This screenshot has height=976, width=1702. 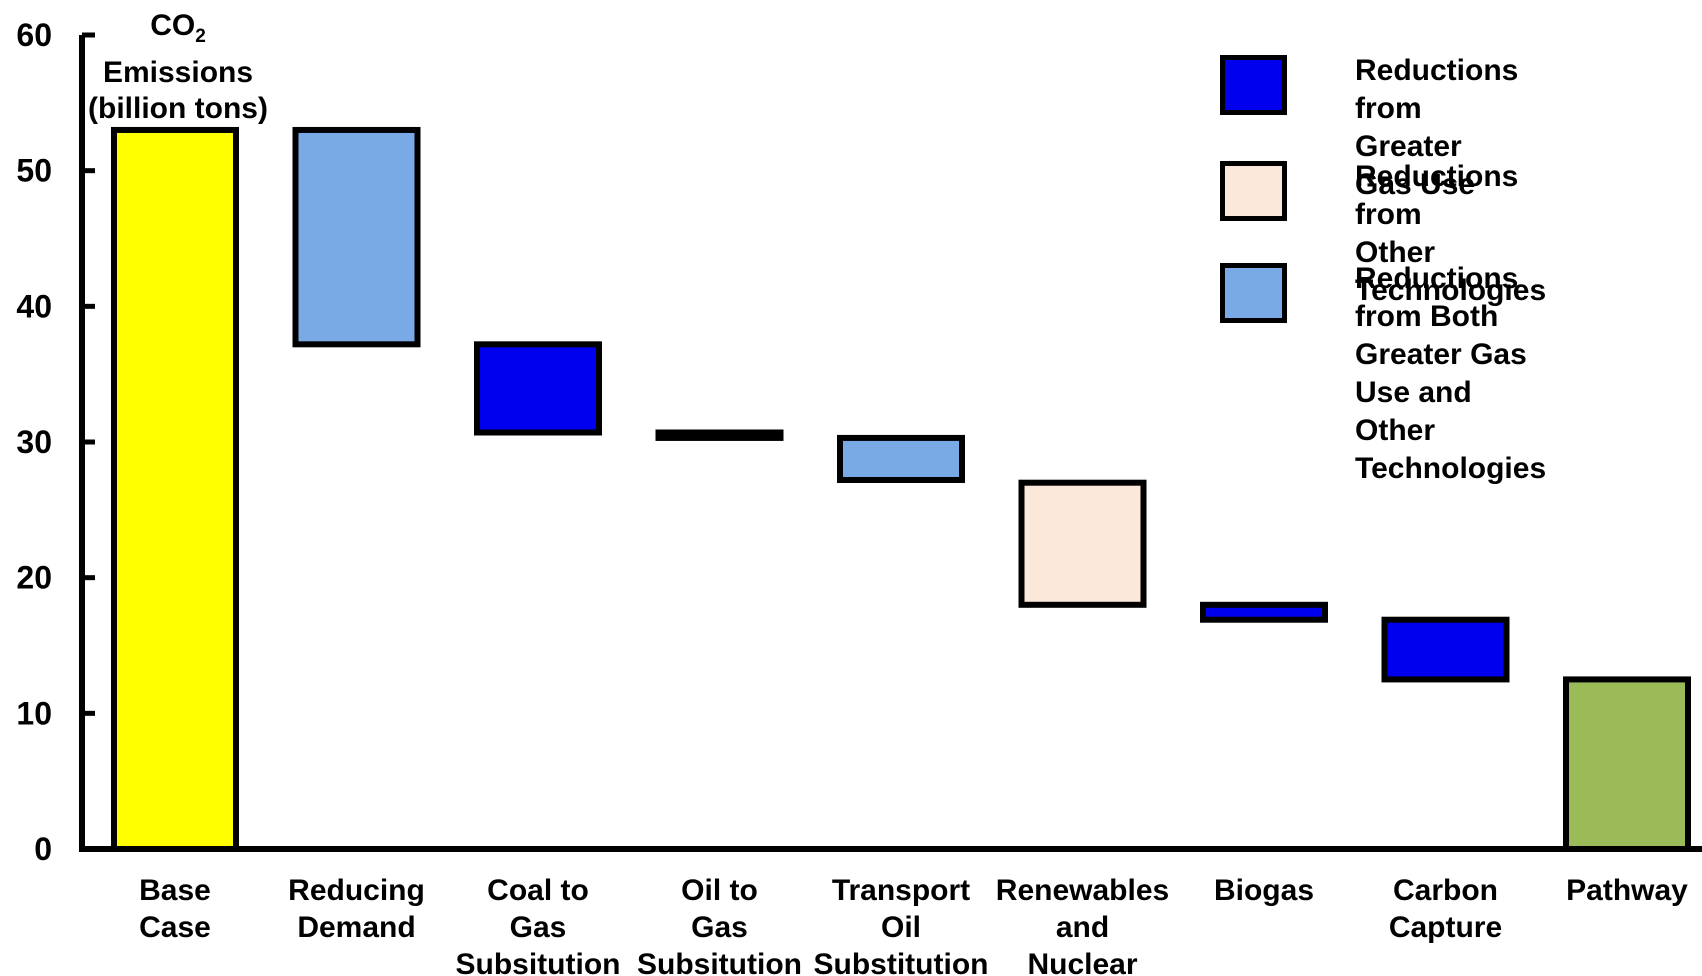 What do you see at coordinates (1082, 925) in the screenshot?
I see `x-tick-label: Renewables and Nuclear` at bounding box center [1082, 925].